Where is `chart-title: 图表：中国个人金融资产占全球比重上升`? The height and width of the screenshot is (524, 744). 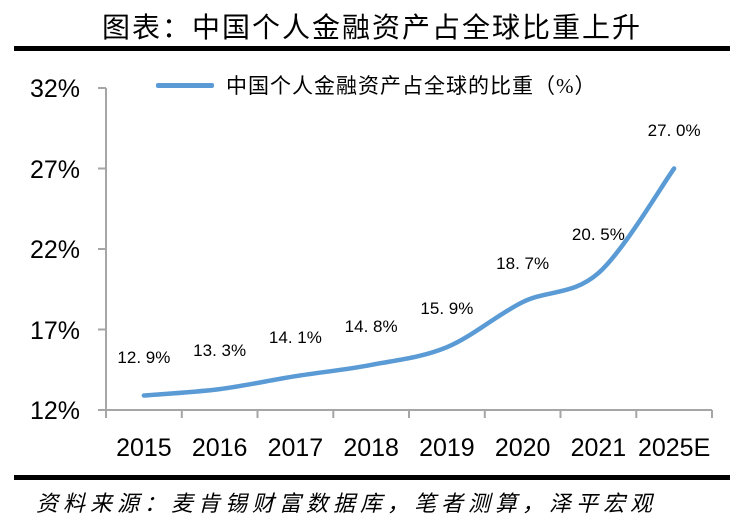 chart-title: 图表：中国个人金融资产占全球比重上升 is located at coordinates (371, 28).